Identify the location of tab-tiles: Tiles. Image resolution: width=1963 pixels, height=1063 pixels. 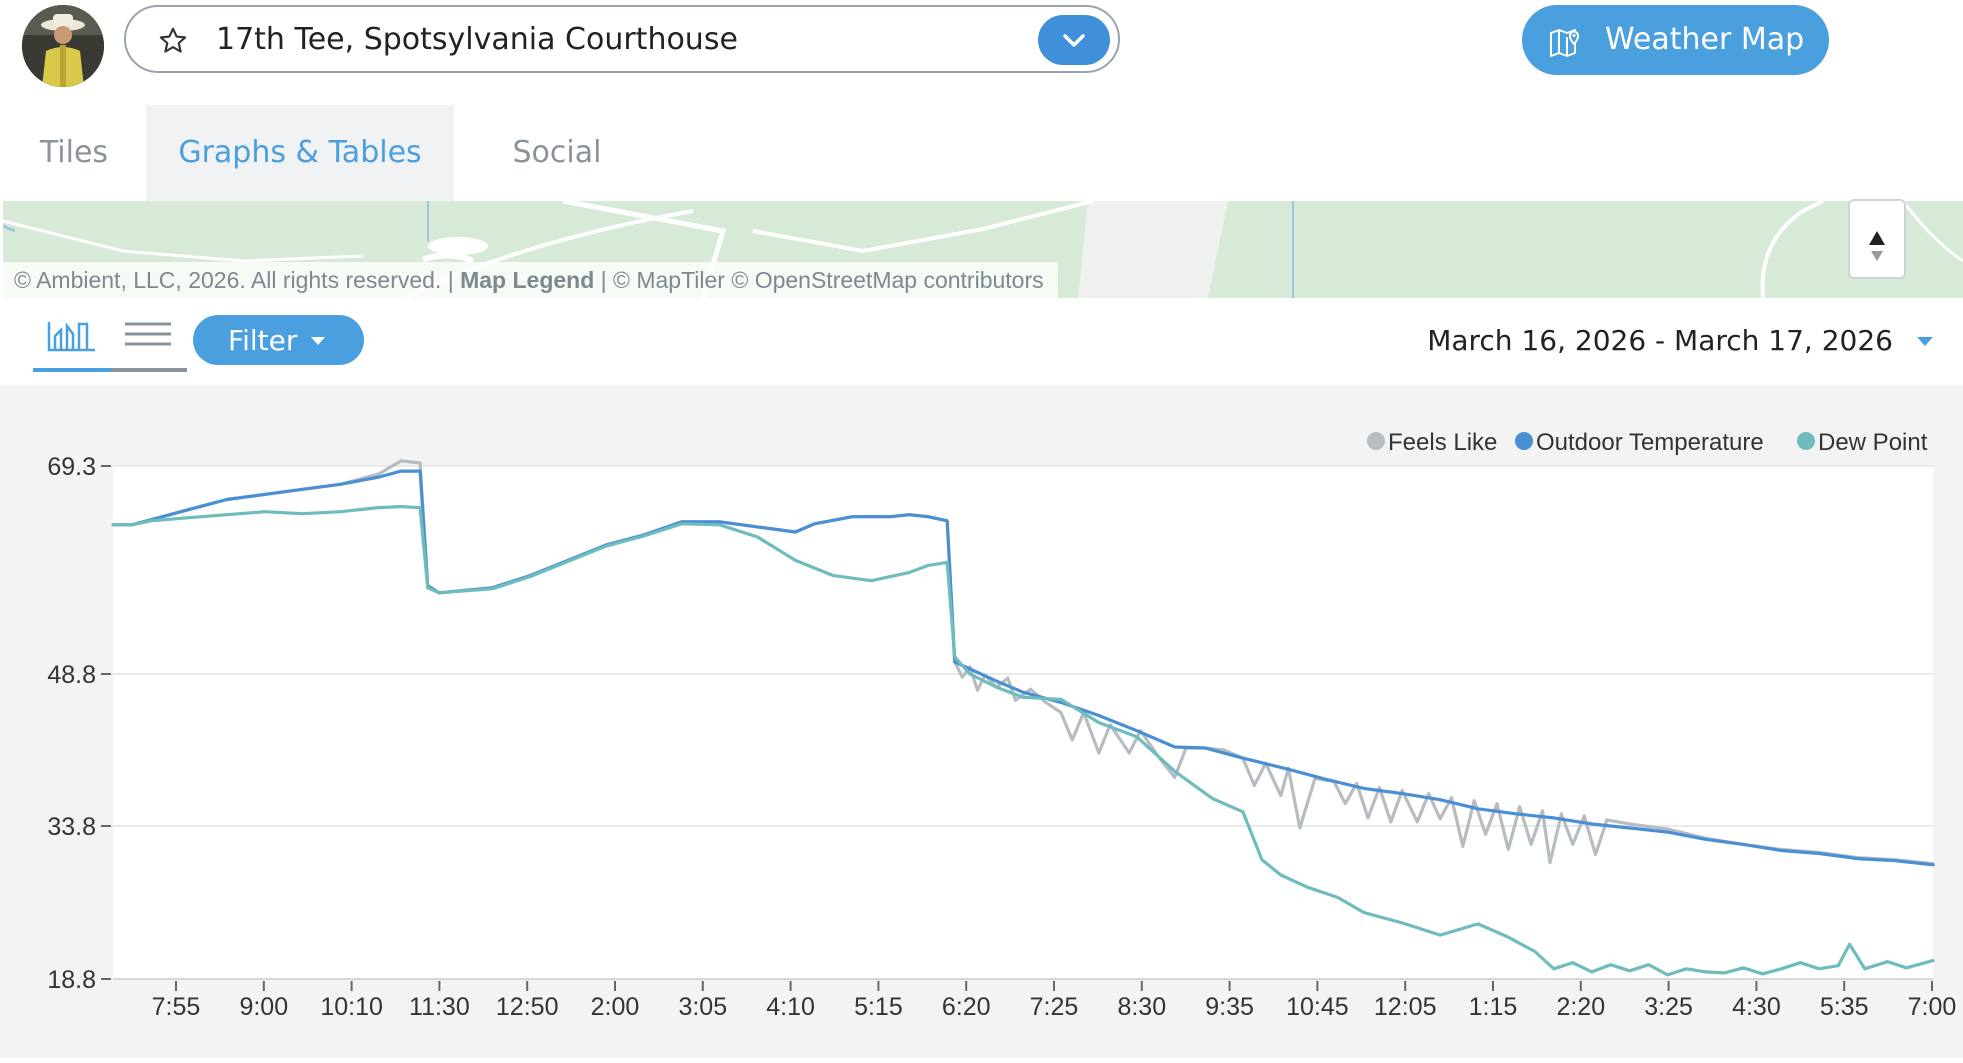
(74, 152).